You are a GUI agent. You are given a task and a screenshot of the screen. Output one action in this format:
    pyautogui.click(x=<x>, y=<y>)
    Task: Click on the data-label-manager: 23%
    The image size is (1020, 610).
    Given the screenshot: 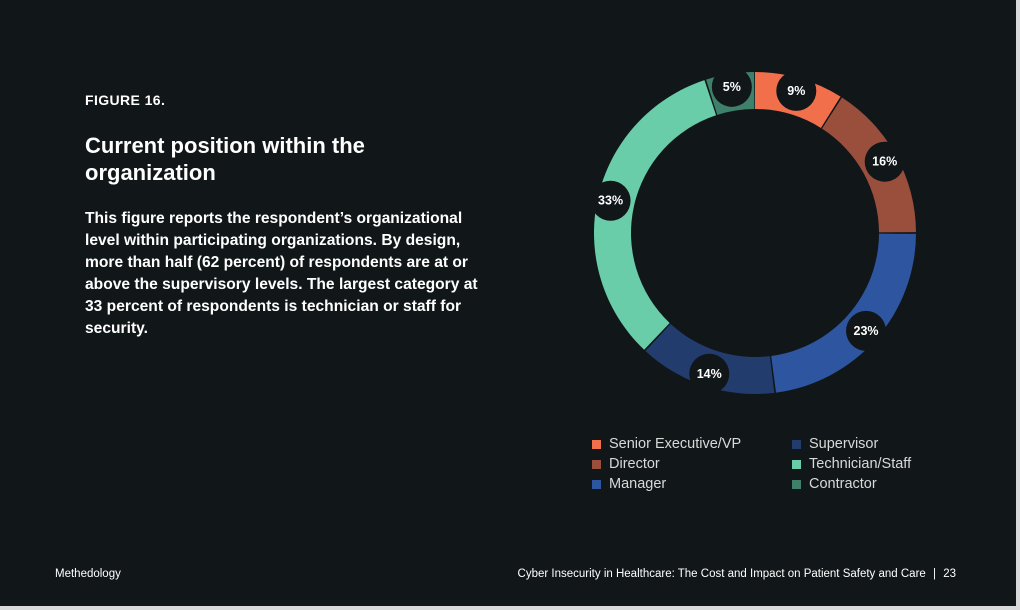 What is the action you would take?
    pyautogui.click(x=866, y=331)
    